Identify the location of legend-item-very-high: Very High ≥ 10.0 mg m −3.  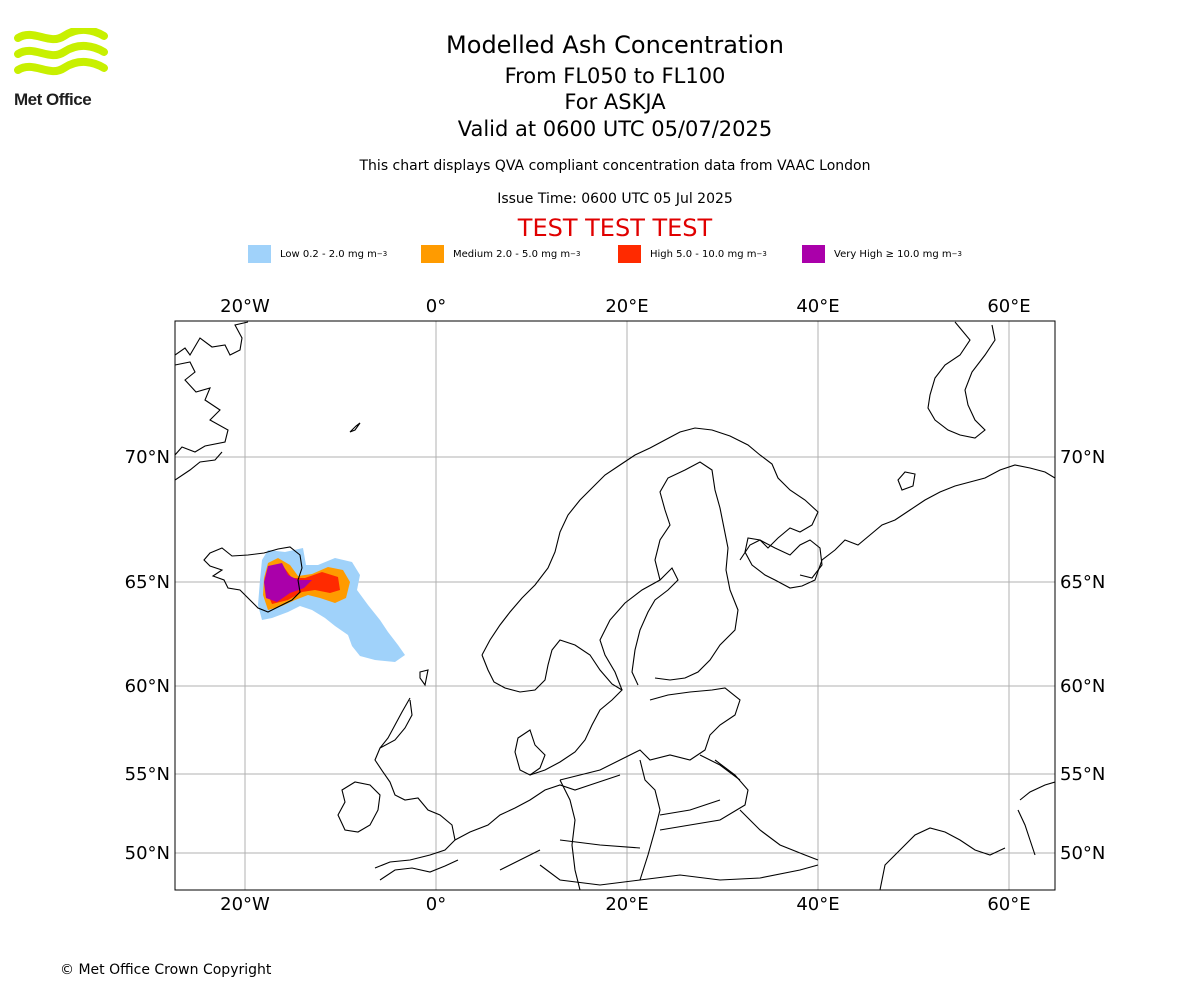
(882, 254).